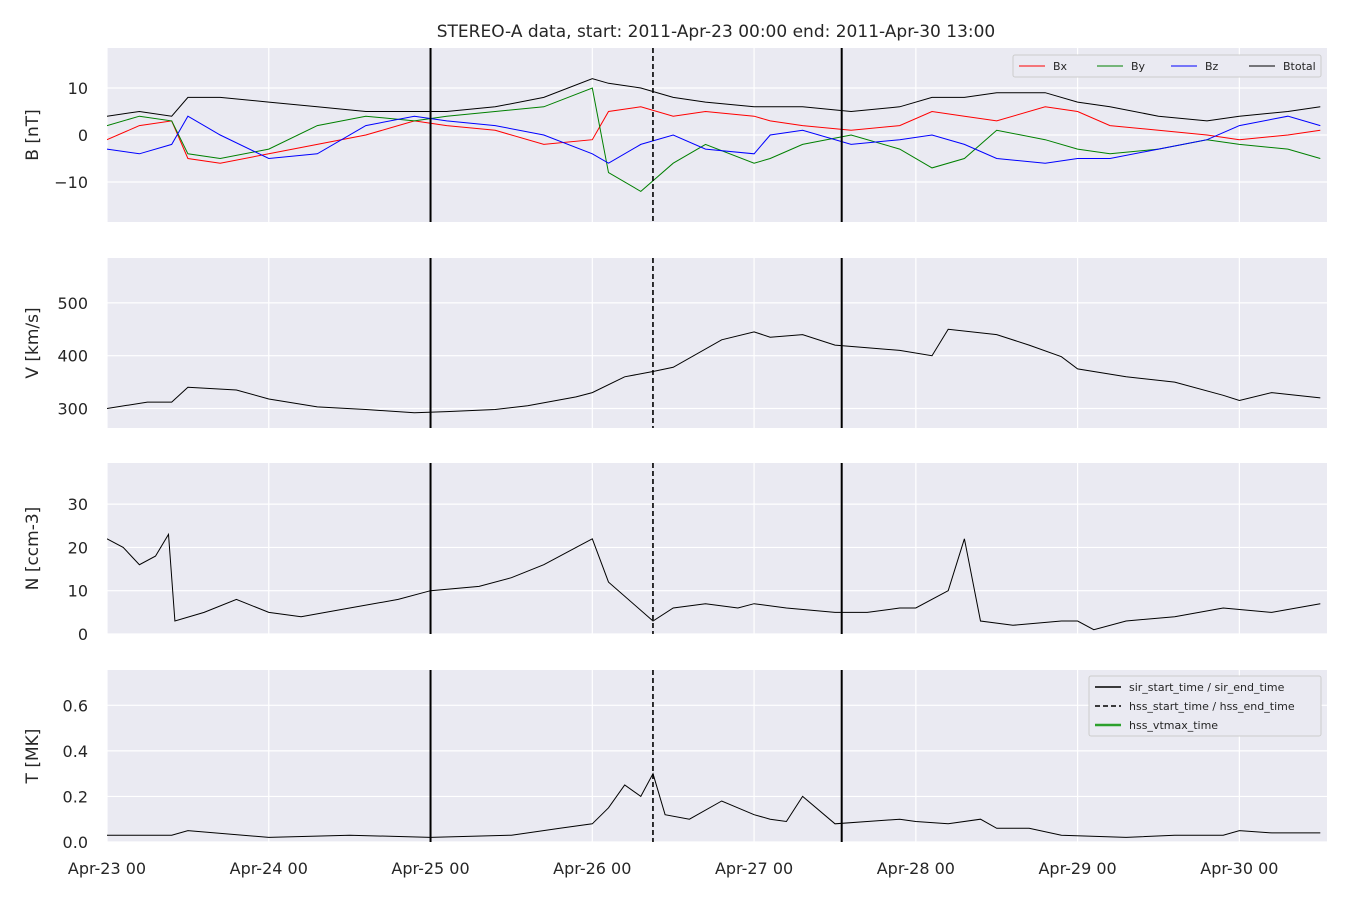 The image size is (1350, 900). I want to click on x-tick-label: Apr-26 00, so click(592, 868).